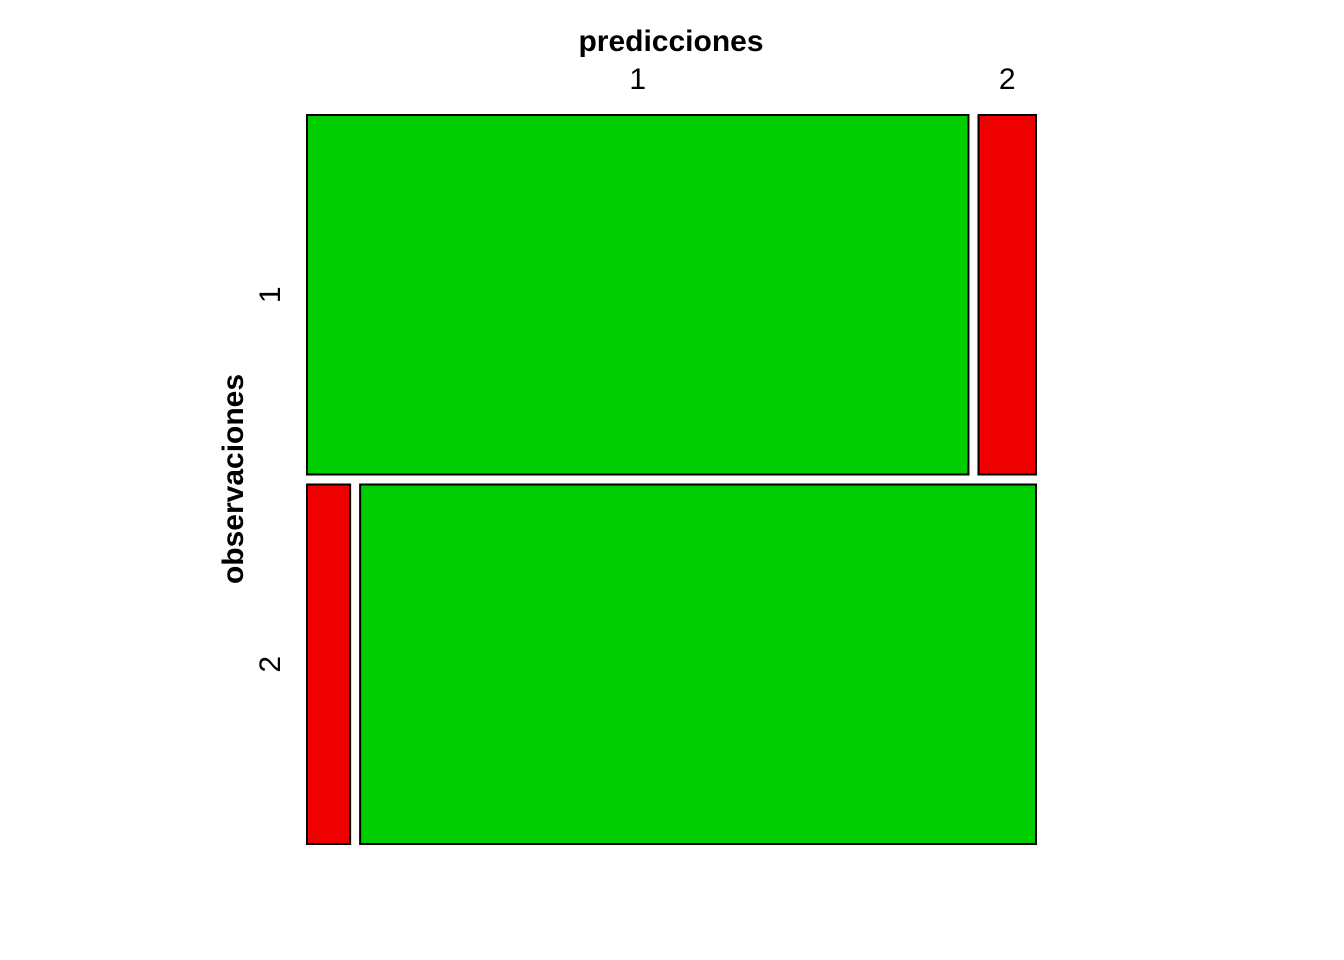 The width and height of the screenshot is (1344, 960). Describe the element at coordinates (270, 294) in the screenshot. I see `row-tick-label-1: 1` at that location.